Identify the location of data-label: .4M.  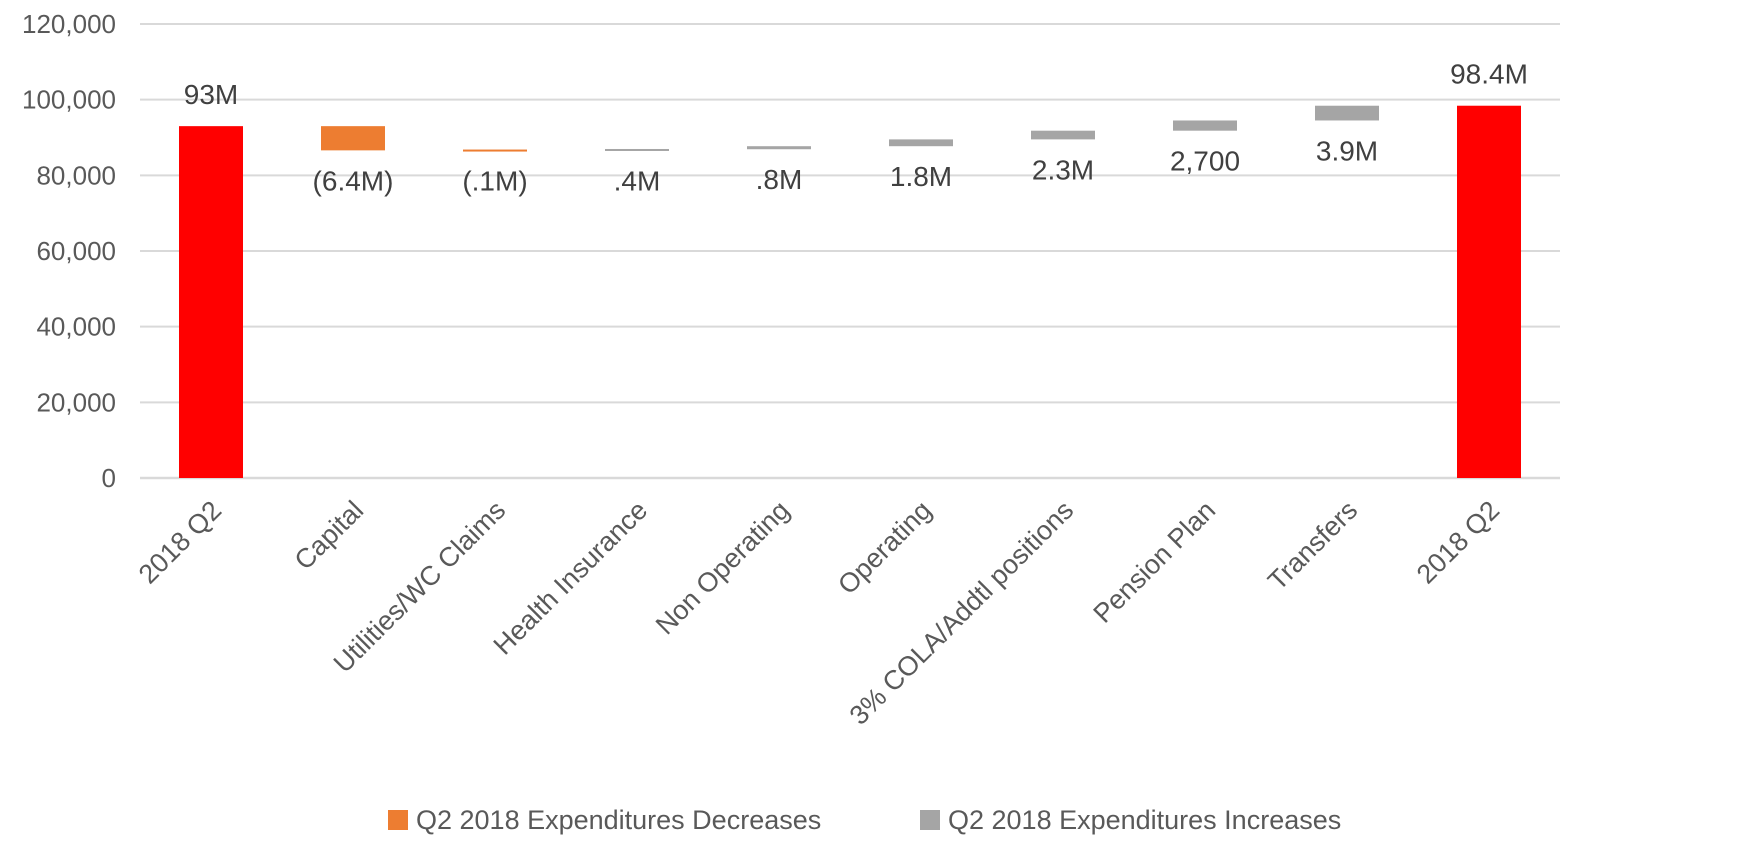
(637, 181).